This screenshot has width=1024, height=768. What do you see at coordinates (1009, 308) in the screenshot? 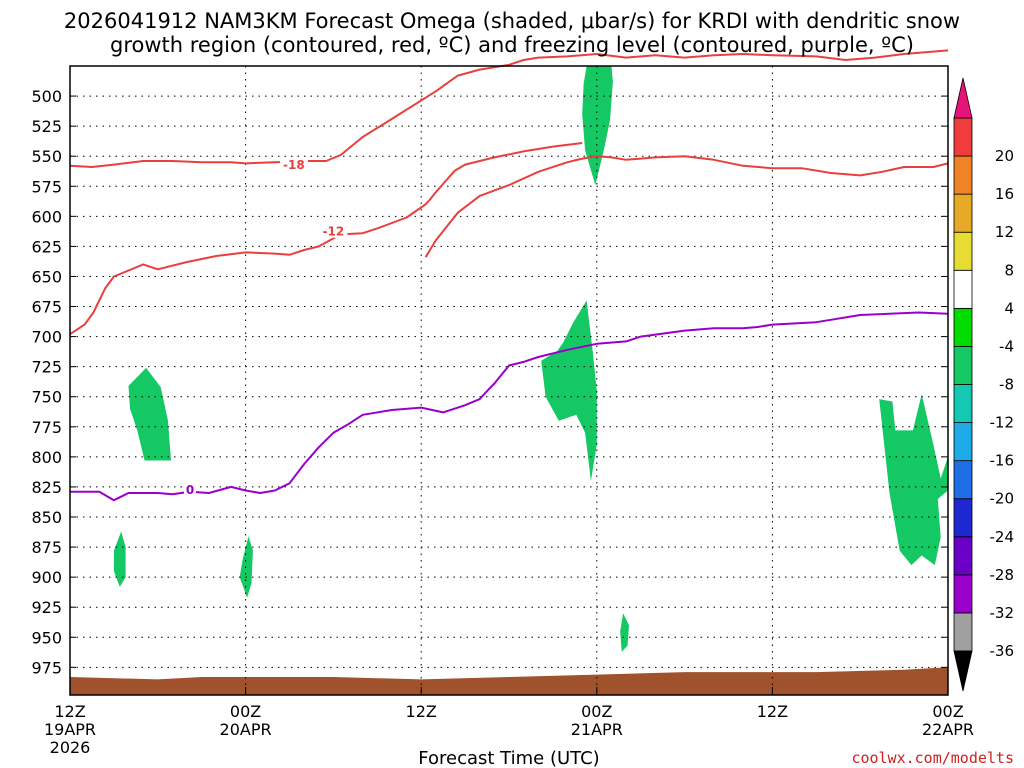
I see `colorbar-tick-label: 4` at bounding box center [1009, 308].